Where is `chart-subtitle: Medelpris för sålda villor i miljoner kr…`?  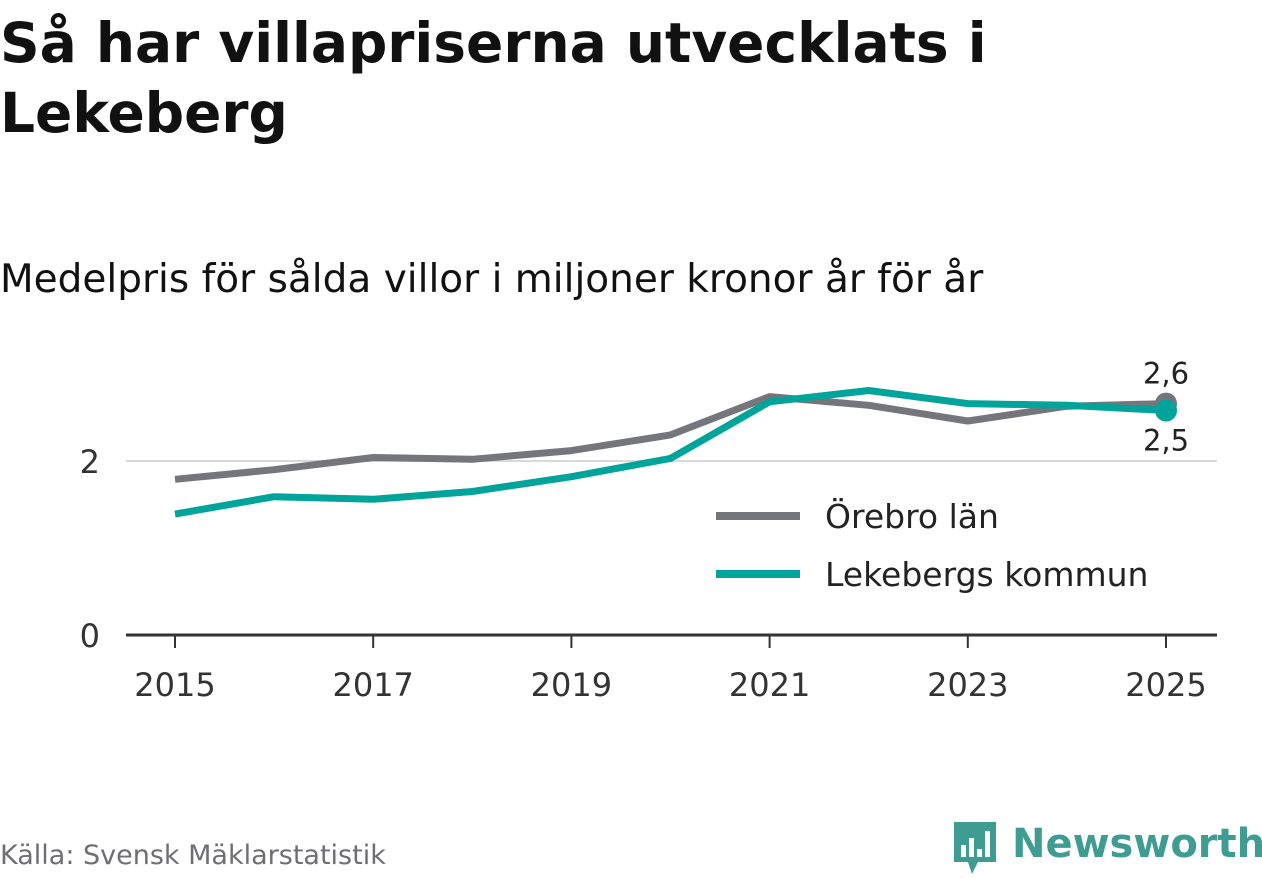
chart-subtitle: Medelpris för sålda villor i miljoner kr… is located at coordinates (492, 279).